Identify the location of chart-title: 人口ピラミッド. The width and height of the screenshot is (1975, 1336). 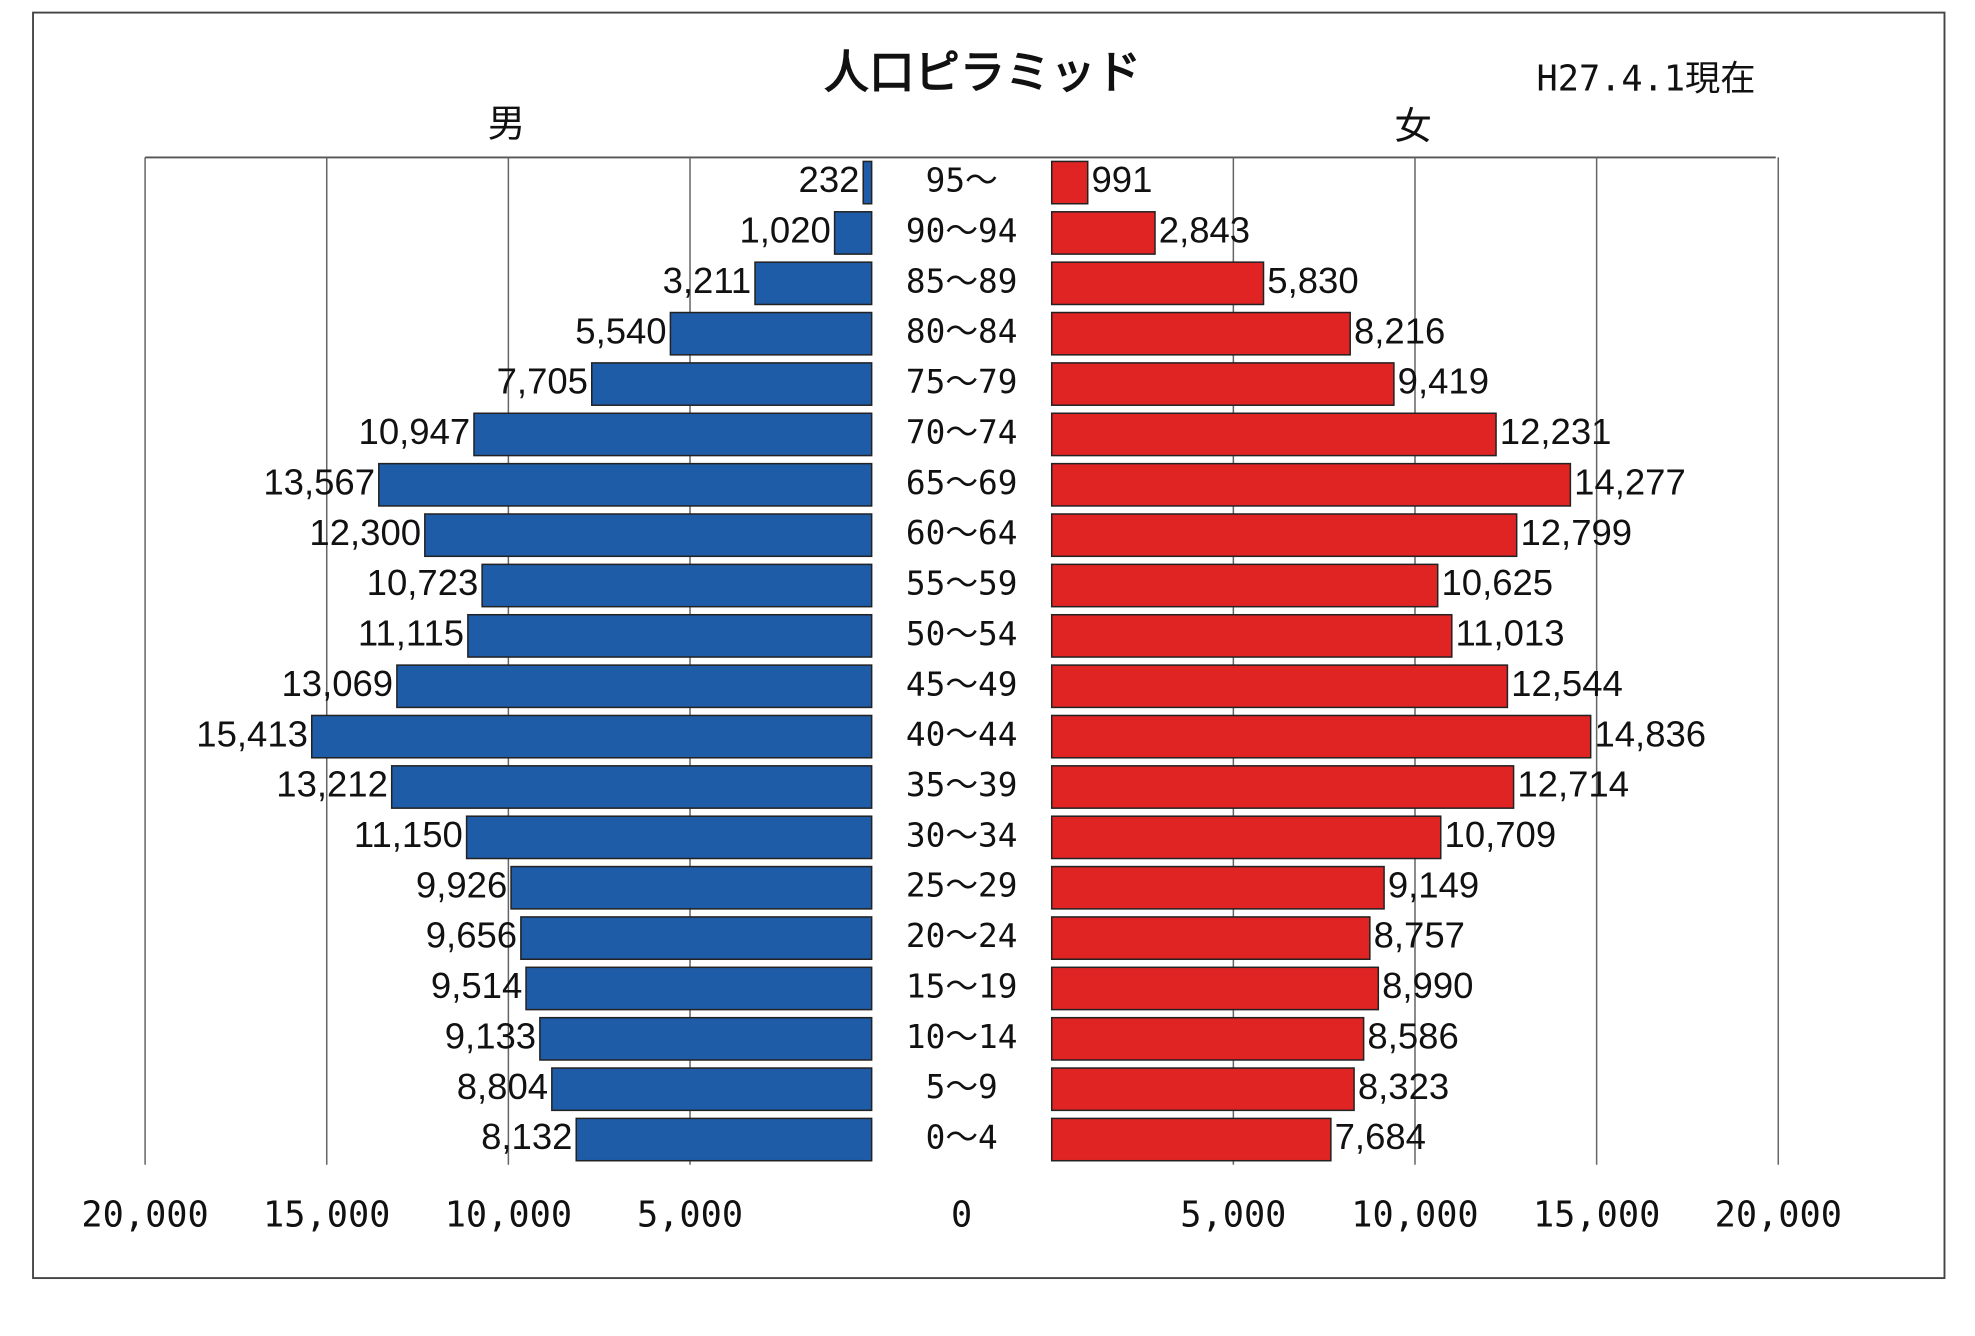
(982, 72).